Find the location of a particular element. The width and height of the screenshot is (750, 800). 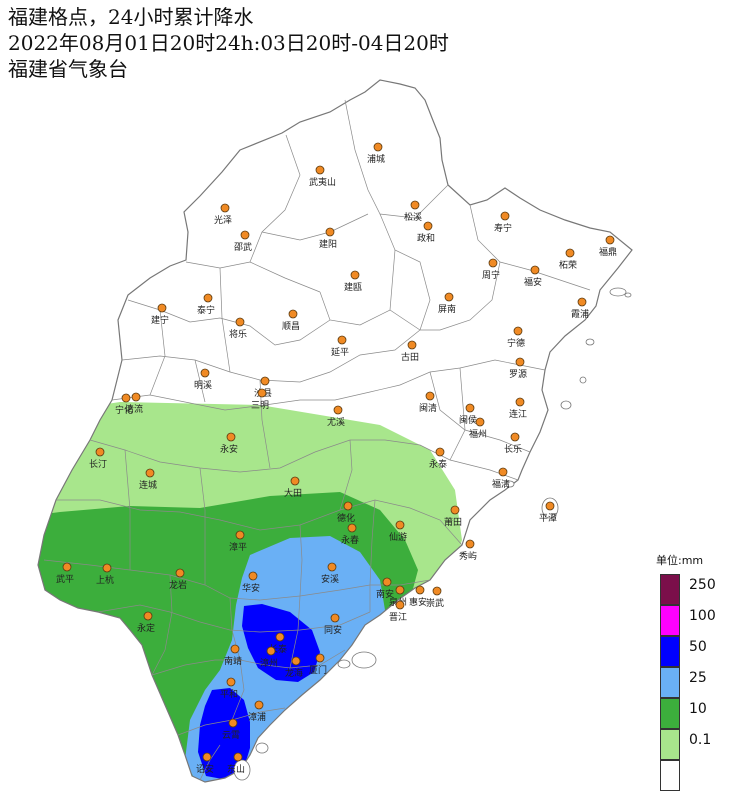

city-marker: 晋江 is located at coordinates (398, 611).